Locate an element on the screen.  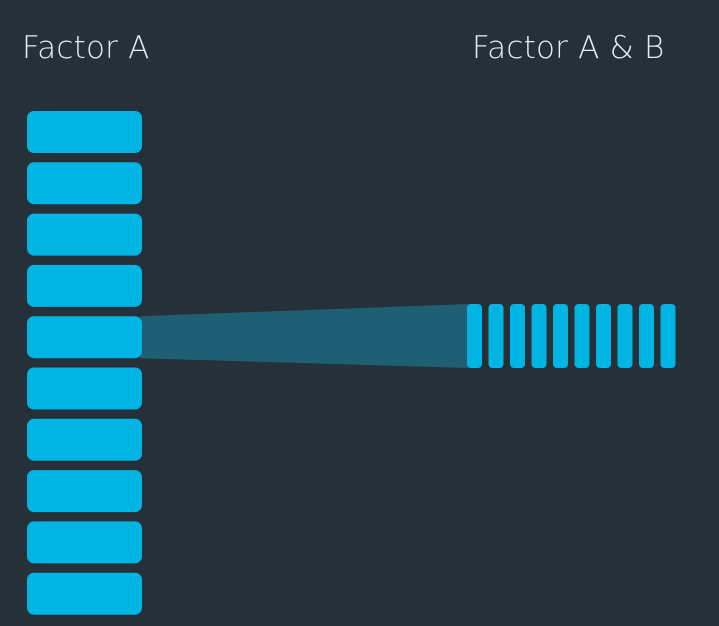
factor-a-block-highlighted is located at coordinates (84, 337).